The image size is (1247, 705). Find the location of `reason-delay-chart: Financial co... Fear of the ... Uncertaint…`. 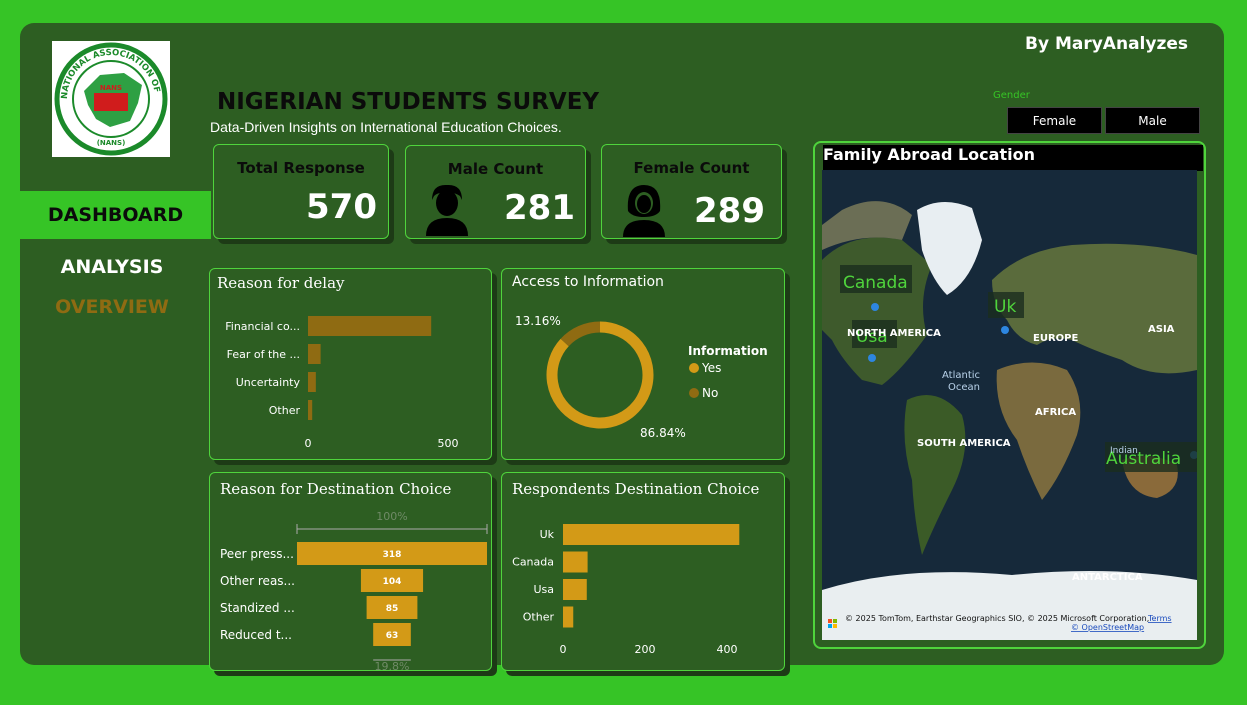

reason-delay-chart: Financial co... Fear of the ... Uncertaint… is located at coordinates (342, 383).